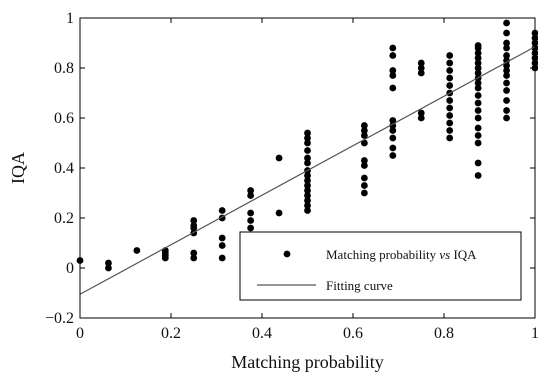 The image size is (538, 376). What do you see at coordinates (444, 333) in the screenshot?
I see `x-tick-label: 0.8` at bounding box center [444, 333].